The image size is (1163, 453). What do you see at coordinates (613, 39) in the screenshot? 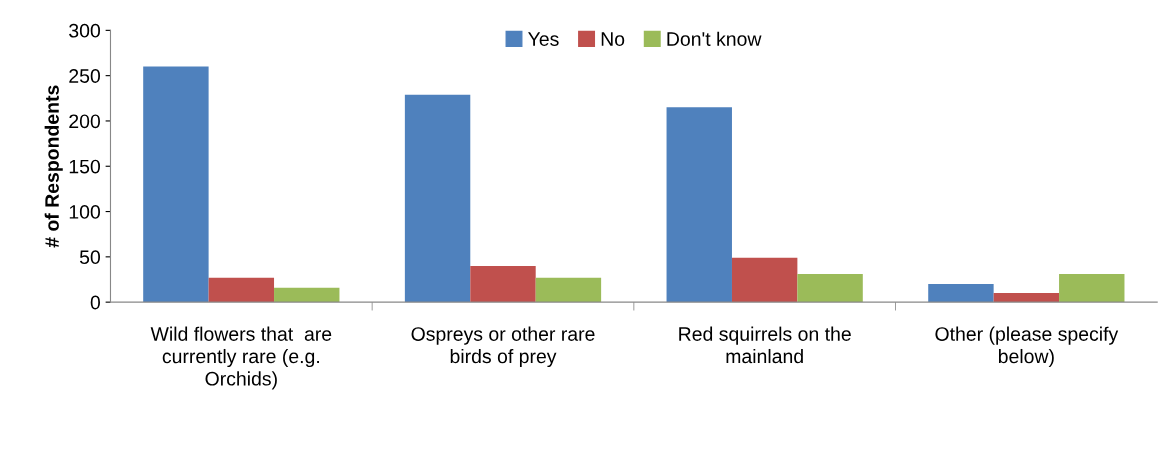
I see `legend-label: No` at bounding box center [613, 39].